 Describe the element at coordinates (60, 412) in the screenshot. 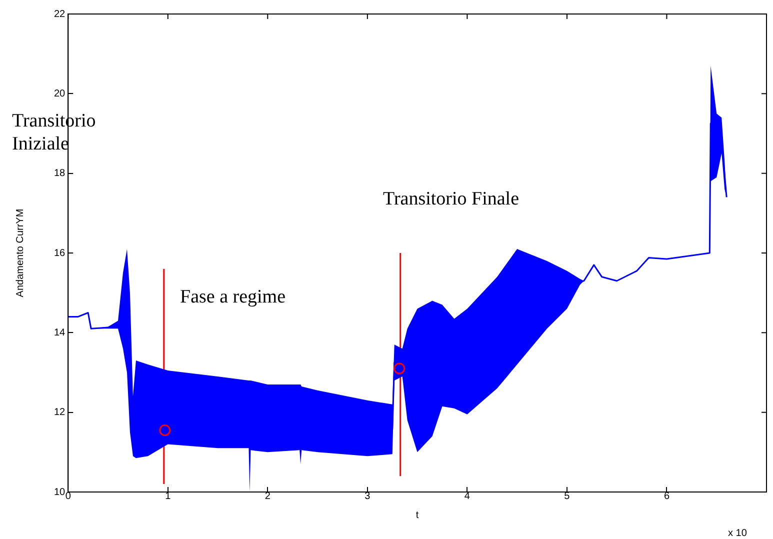

I see `y-tick-label: 12` at that location.